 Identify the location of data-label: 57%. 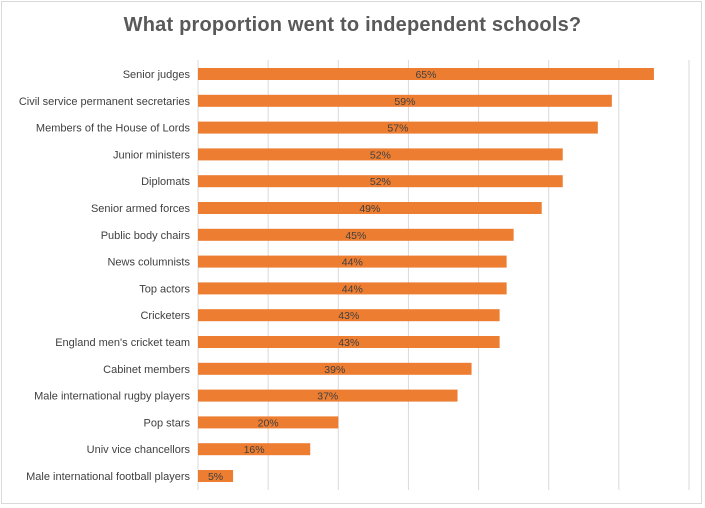
(397, 129).